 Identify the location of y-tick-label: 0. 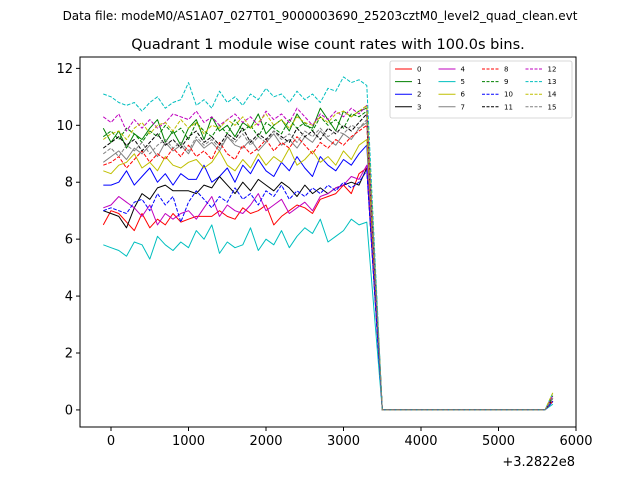
(69, 410).